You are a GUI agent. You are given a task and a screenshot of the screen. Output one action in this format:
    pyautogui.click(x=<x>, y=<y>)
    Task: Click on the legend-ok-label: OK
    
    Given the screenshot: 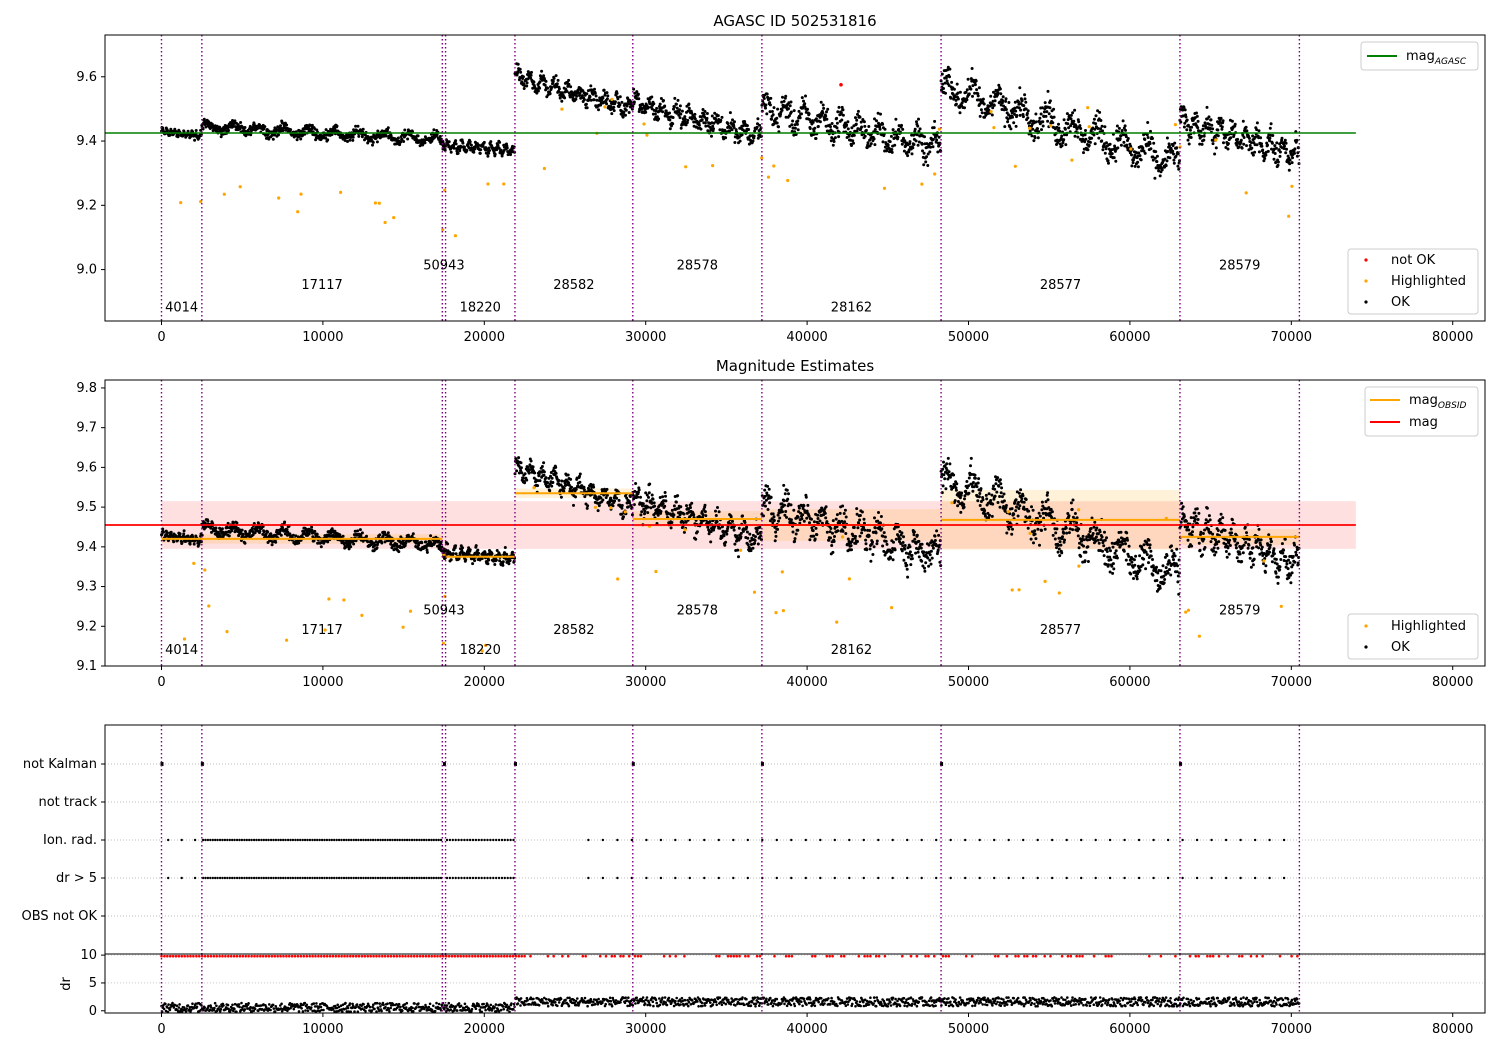 What is the action you would take?
    pyautogui.click(x=1400, y=302)
    